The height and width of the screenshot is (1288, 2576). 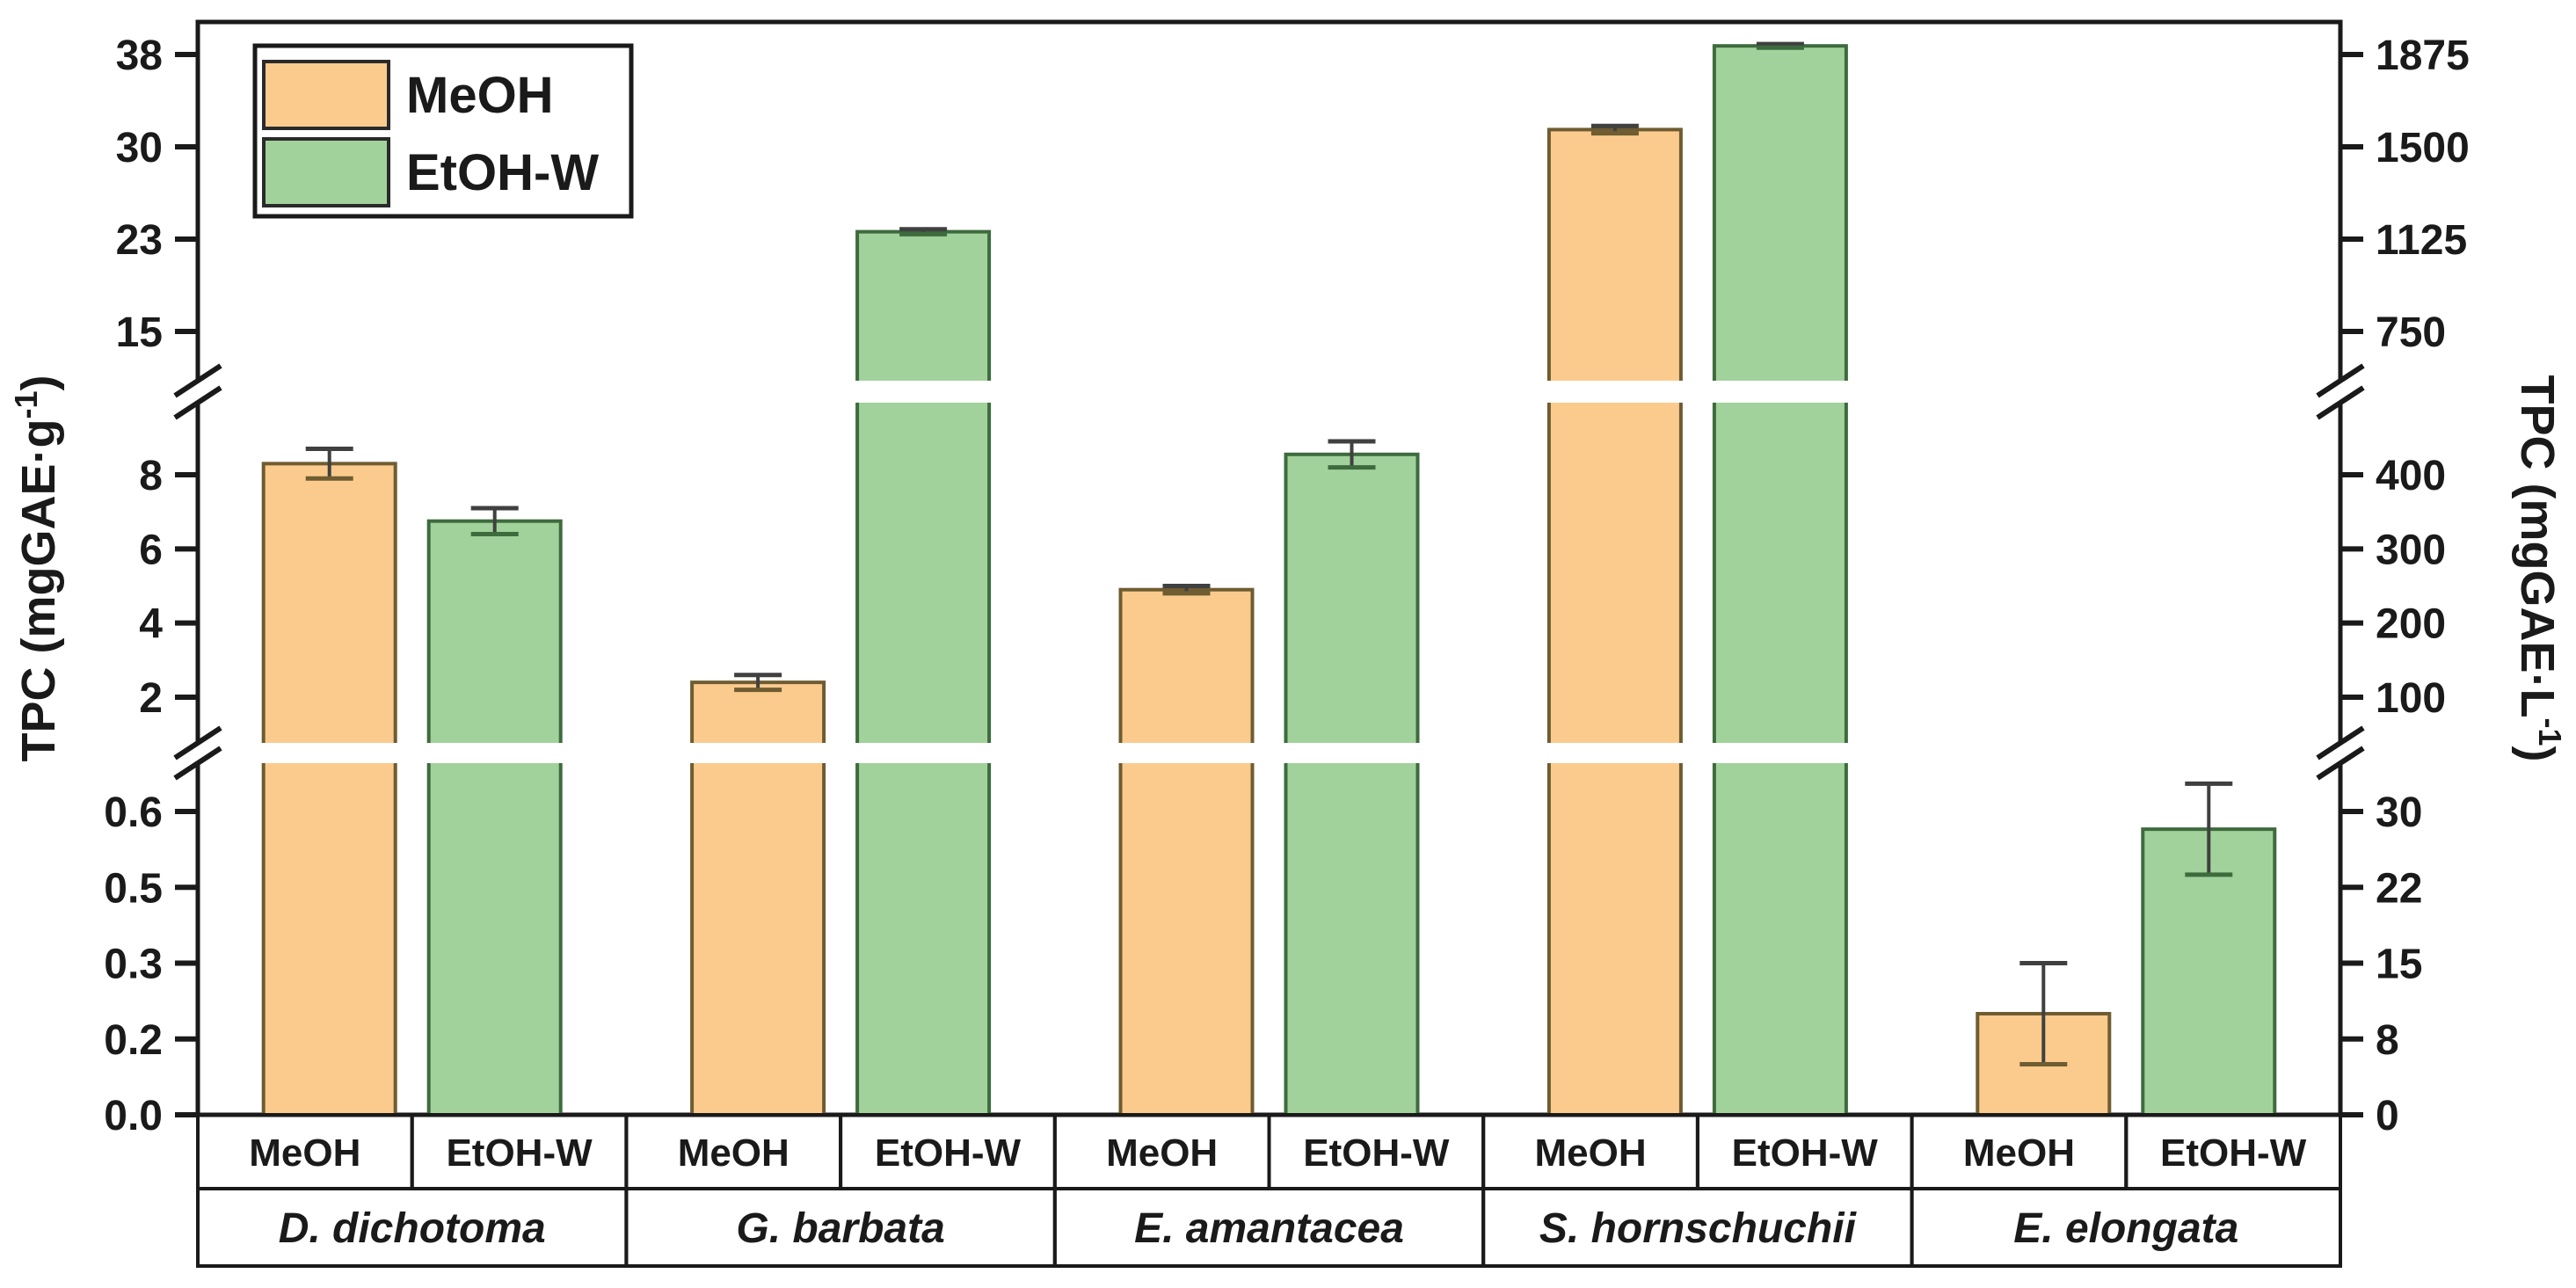 I want to click on solvent-cell-label-9-meoh: MeOH, so click(x=2019, y=1153).